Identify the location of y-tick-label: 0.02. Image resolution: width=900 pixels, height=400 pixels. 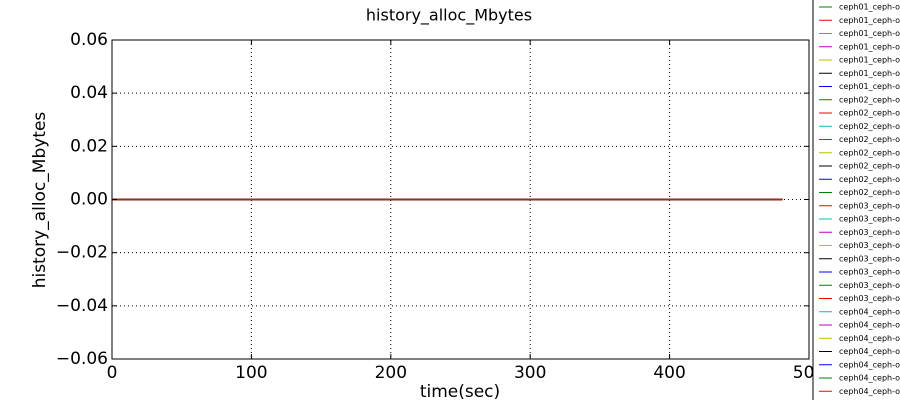
(89, 146).